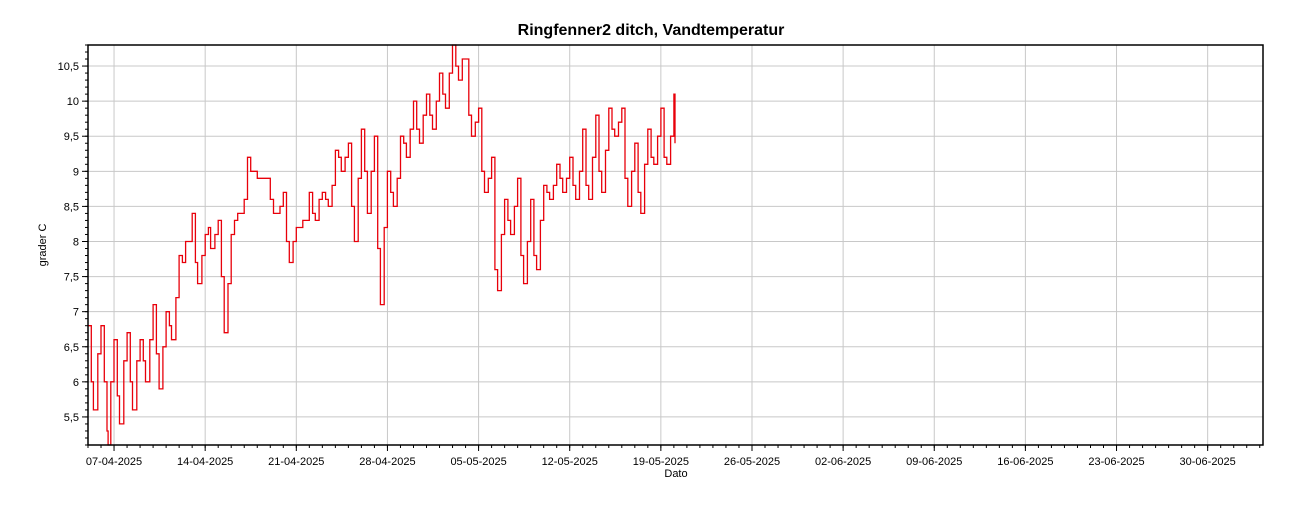 This screenshot has height=505, width=1300. Describe the element at coordinates (43, 245) in the screenshot. I see `y-axis-label: grader C` at that location.